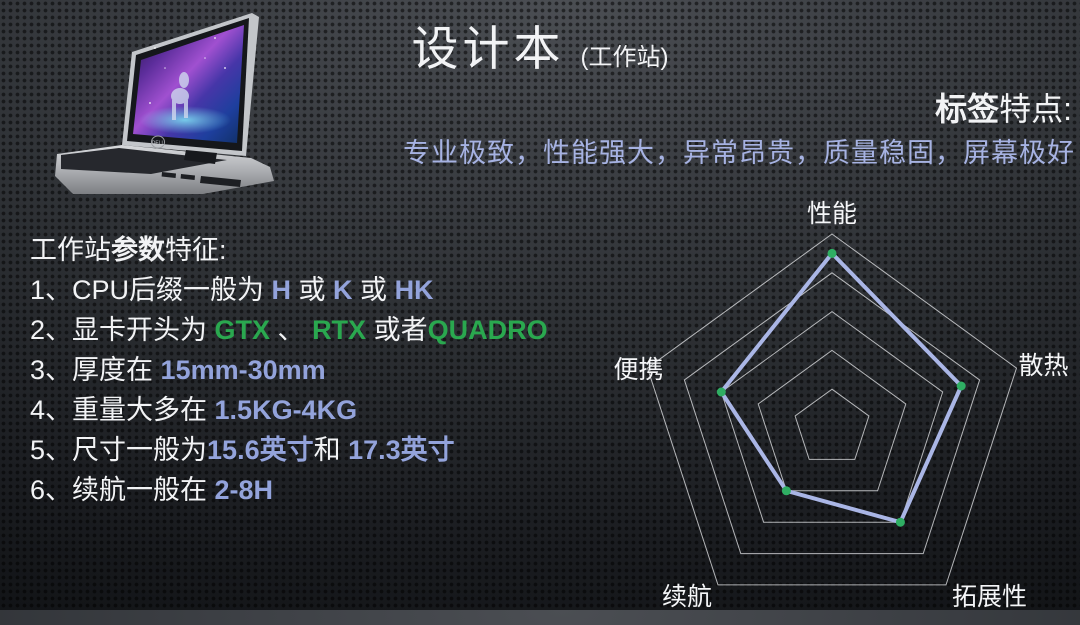 The height and width of the screenshot is (625, 1080). What do you see at coordinates (624, 57) in the screenshot?
I see `page-title-suffix: (工作站)` at bounding box center [624, 57].